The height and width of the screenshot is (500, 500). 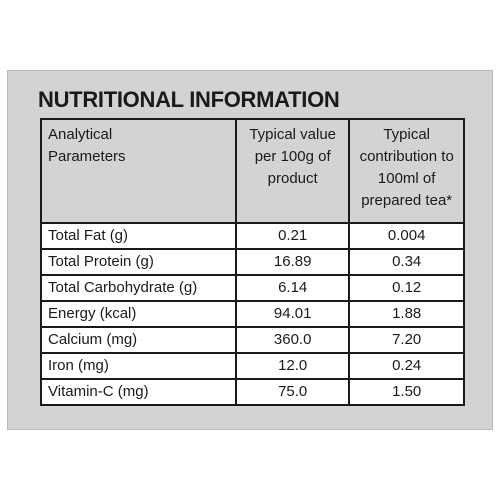 I want to click on table-row: Total Carbohydrate (g) 6.14 0.12, so click(x=252, y=288).